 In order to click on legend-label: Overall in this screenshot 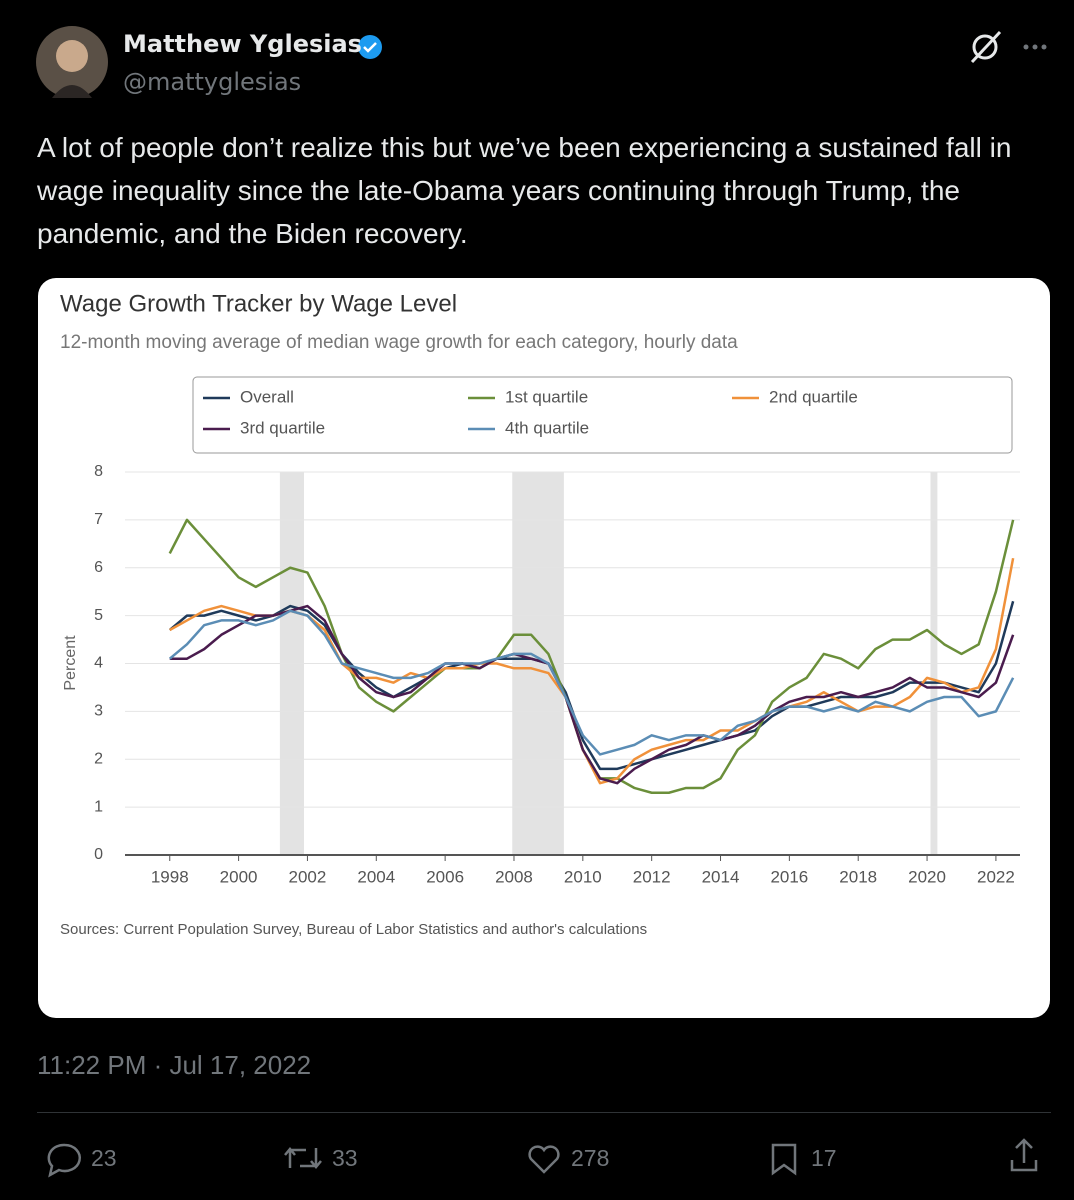, I will do `click(267, 396)`.